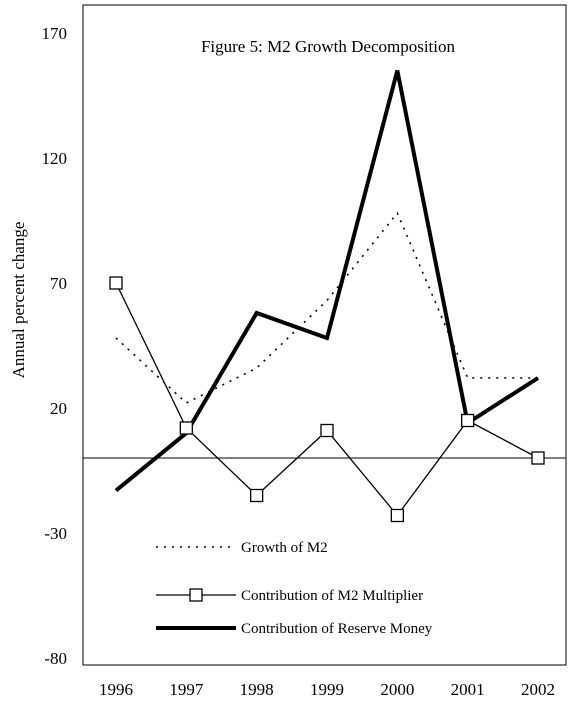 The height and width of the screenshot is (705, 574). What do you see at coordinates (397, 689) in the screenshot?
I see `x-tick-label: 2000` at bounding box center [397, 689].